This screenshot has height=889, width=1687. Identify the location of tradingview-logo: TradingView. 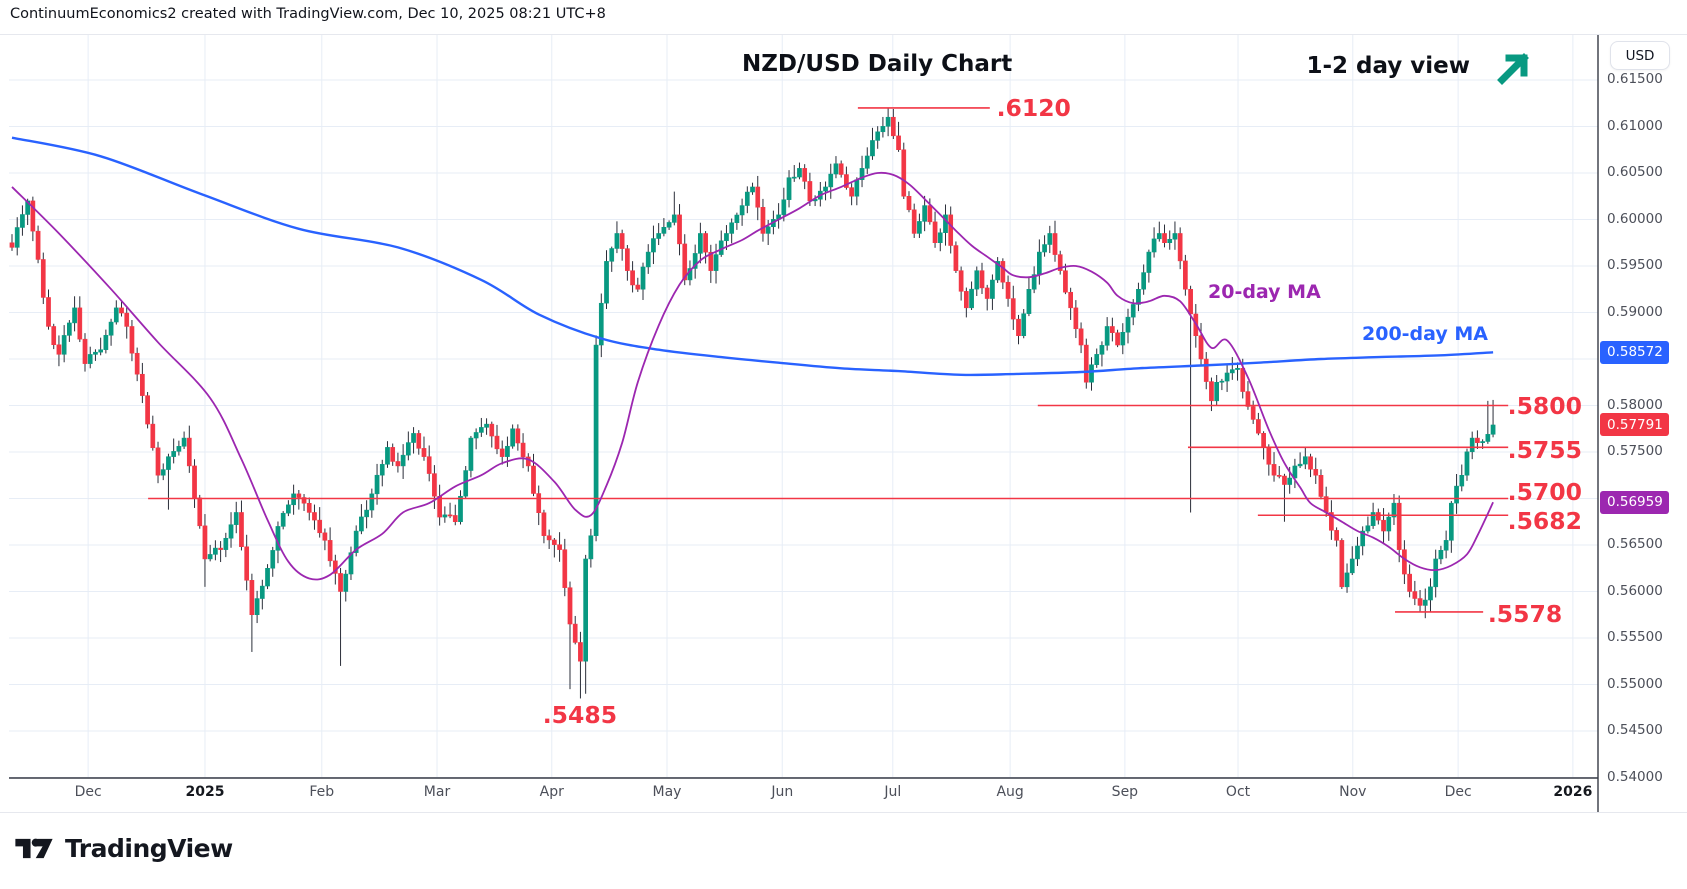
(123, 848).